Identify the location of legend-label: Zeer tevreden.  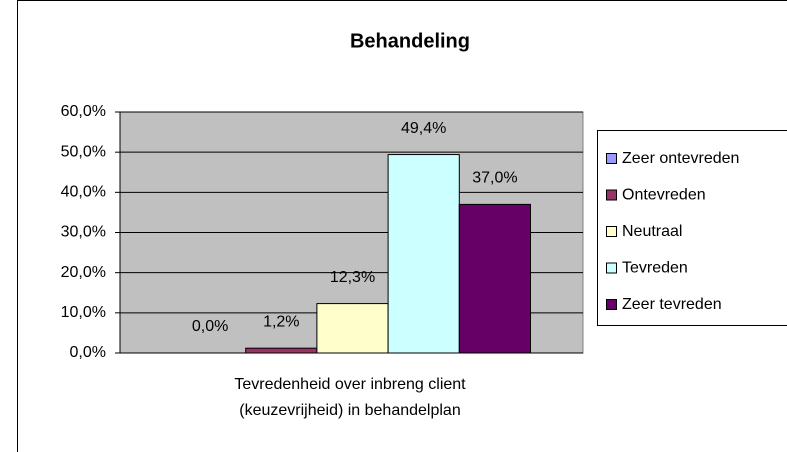
(672, 304).